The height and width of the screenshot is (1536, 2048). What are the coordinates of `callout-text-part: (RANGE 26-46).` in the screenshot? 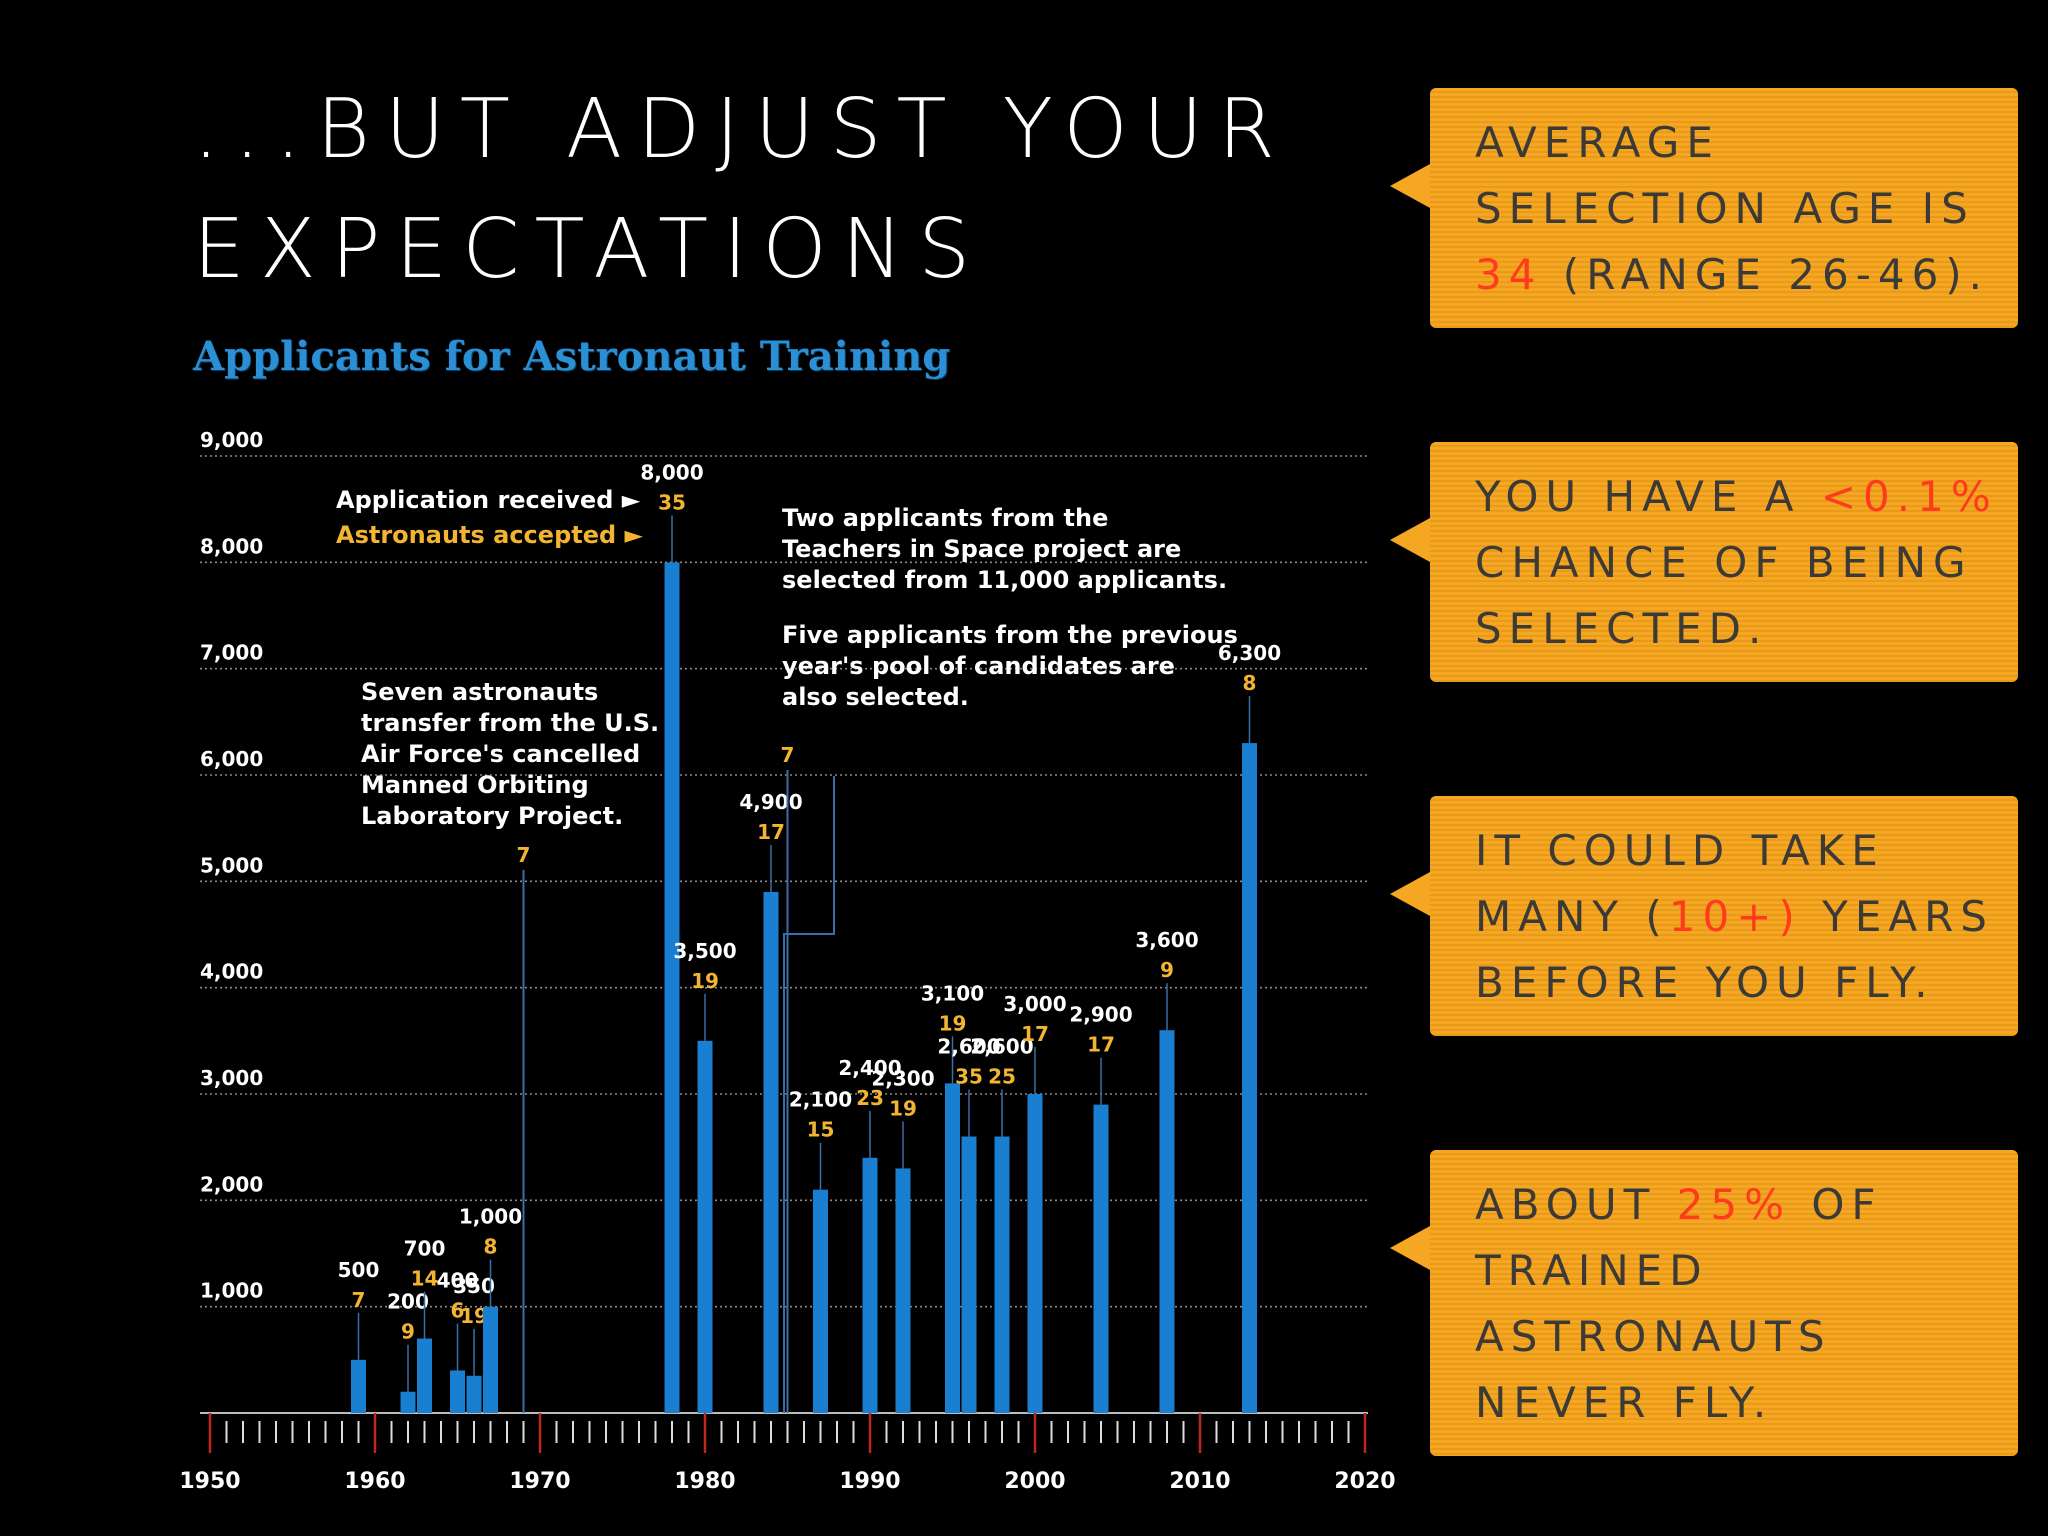 It's located at (1766, 274).